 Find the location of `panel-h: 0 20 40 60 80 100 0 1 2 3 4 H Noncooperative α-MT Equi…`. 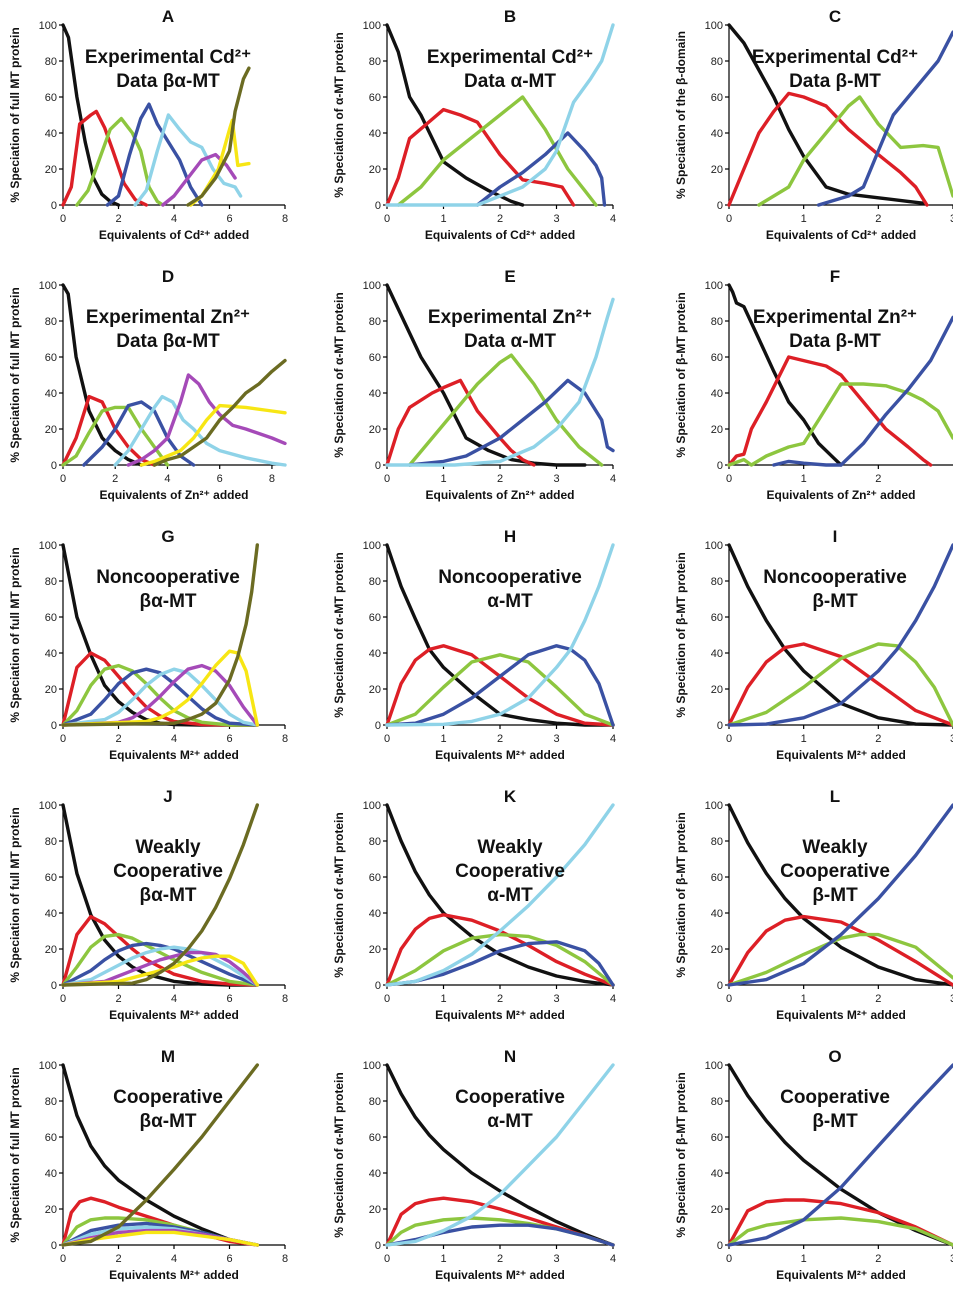

panel-h: 0 20 40 60 80 100 0 1 2 3 4 H Noncooperative α-MT Equi… is located at coordinates (474, 644).